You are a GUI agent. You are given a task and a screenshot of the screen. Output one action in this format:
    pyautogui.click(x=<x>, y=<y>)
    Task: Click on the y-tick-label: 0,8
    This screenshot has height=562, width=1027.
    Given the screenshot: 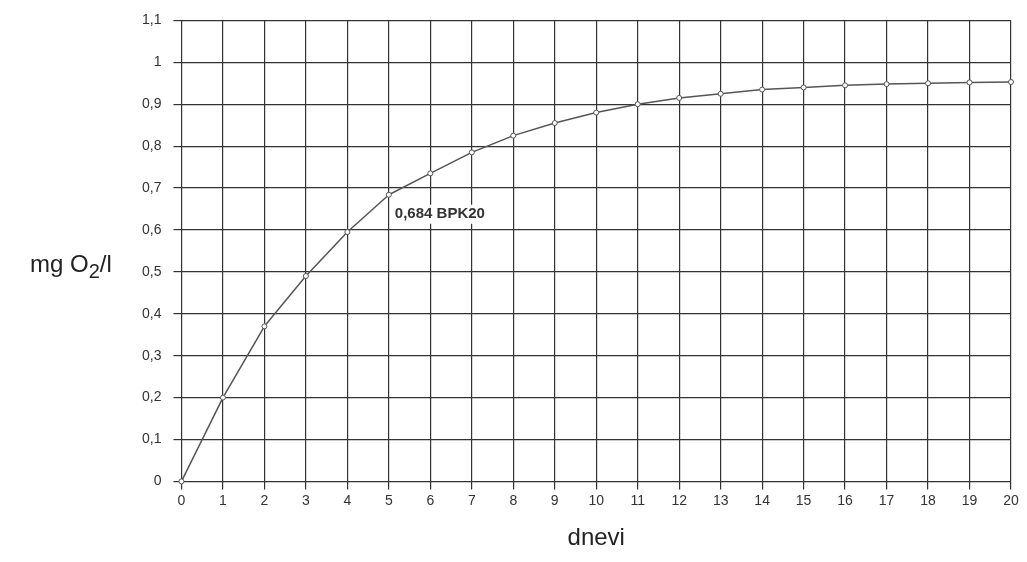 What is the action you would take?
    pyautogui.click(x=151, y=144)
    